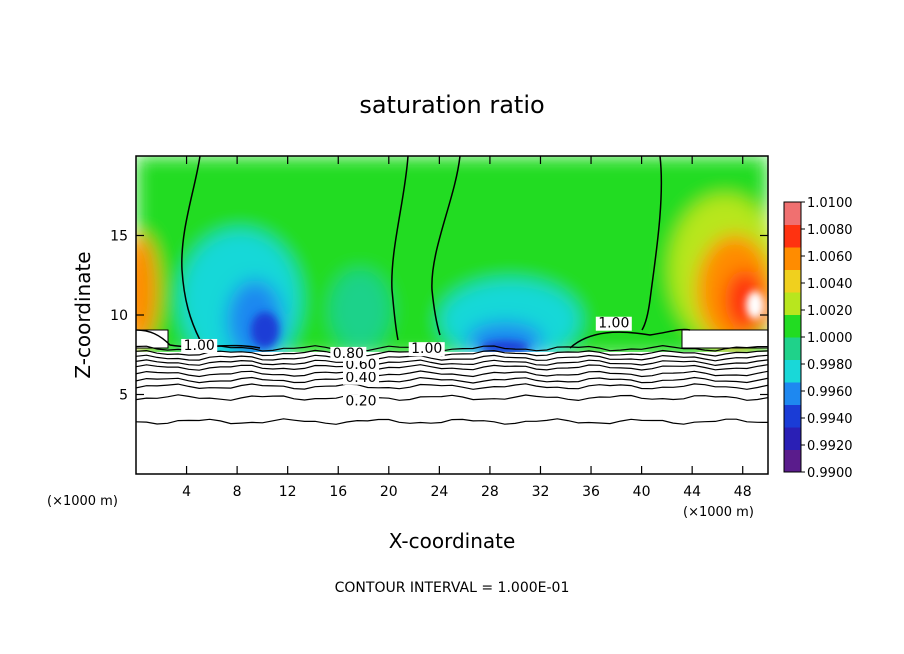 The height and width of the screenshot is (654, 904). I want to click on x-tick-label: 24, so click(439, 492).